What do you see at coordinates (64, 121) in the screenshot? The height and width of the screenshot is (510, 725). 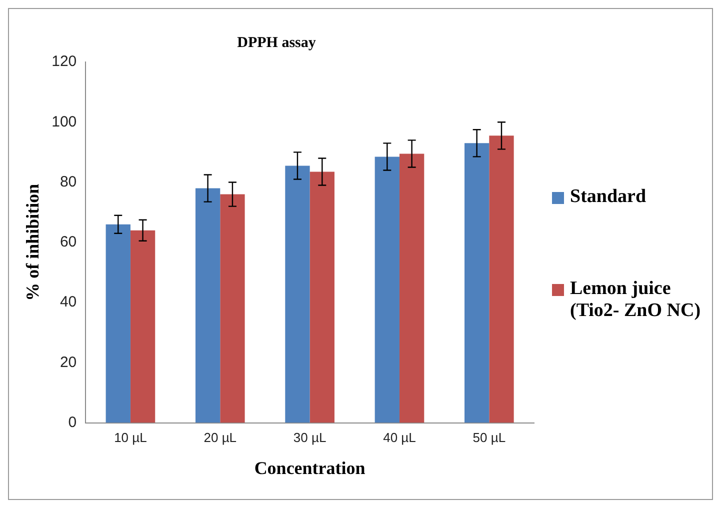 I see `y-tick-label: 100` at bounding box center [64, 121].